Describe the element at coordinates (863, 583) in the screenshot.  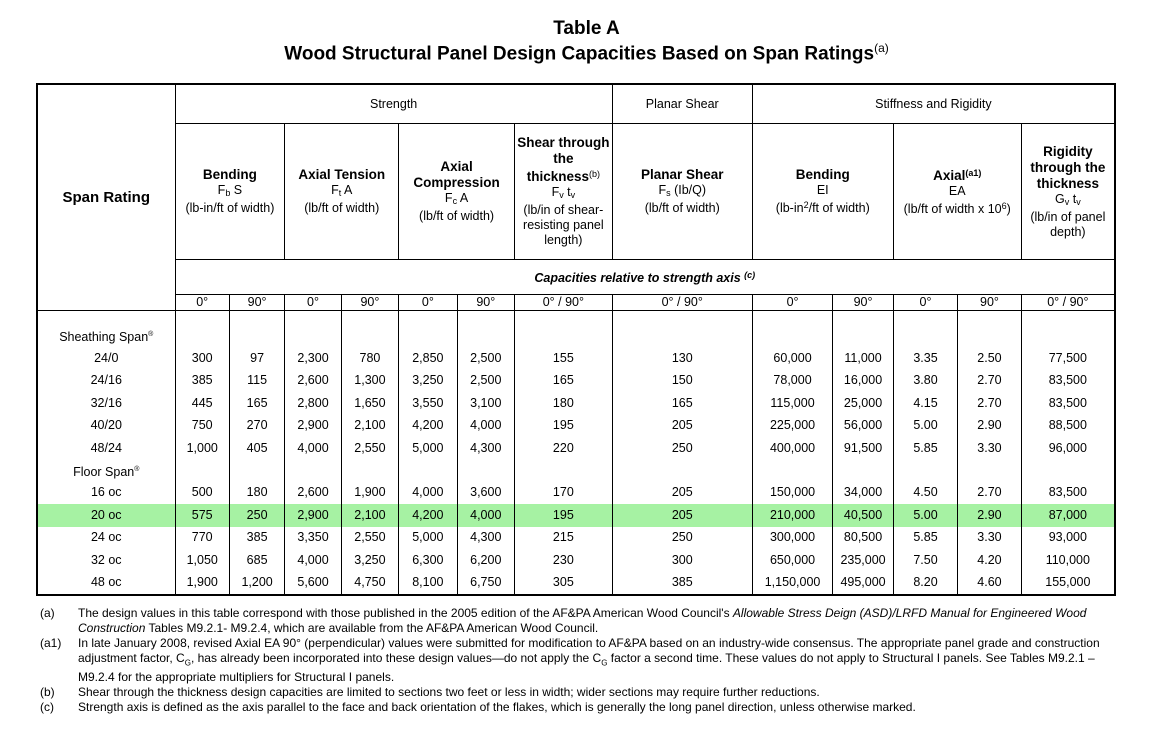
I see `value-cell: 495,000` at that location.